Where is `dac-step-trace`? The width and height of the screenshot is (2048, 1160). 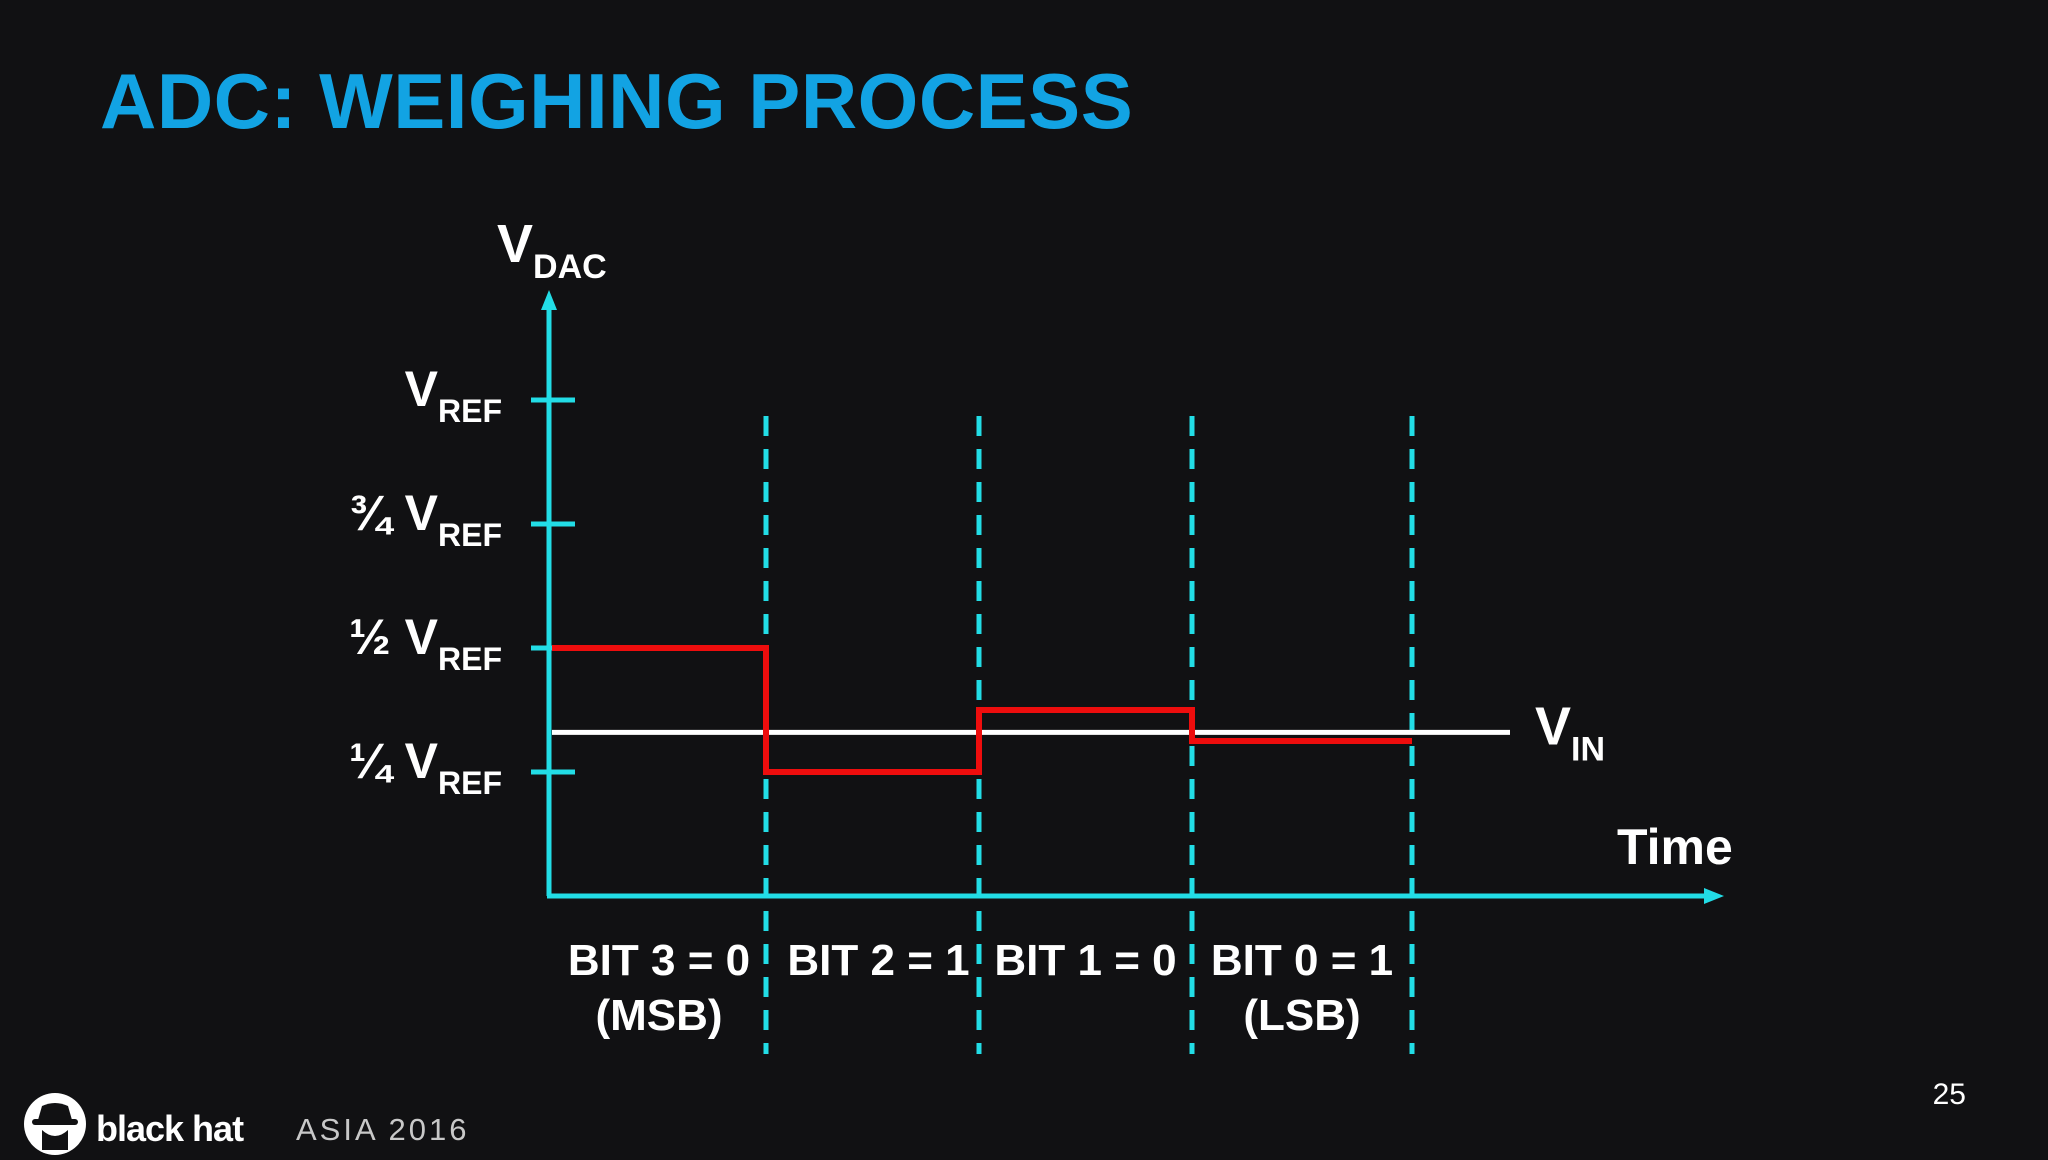
dac-step-trace is located at coordinates (982, 710).